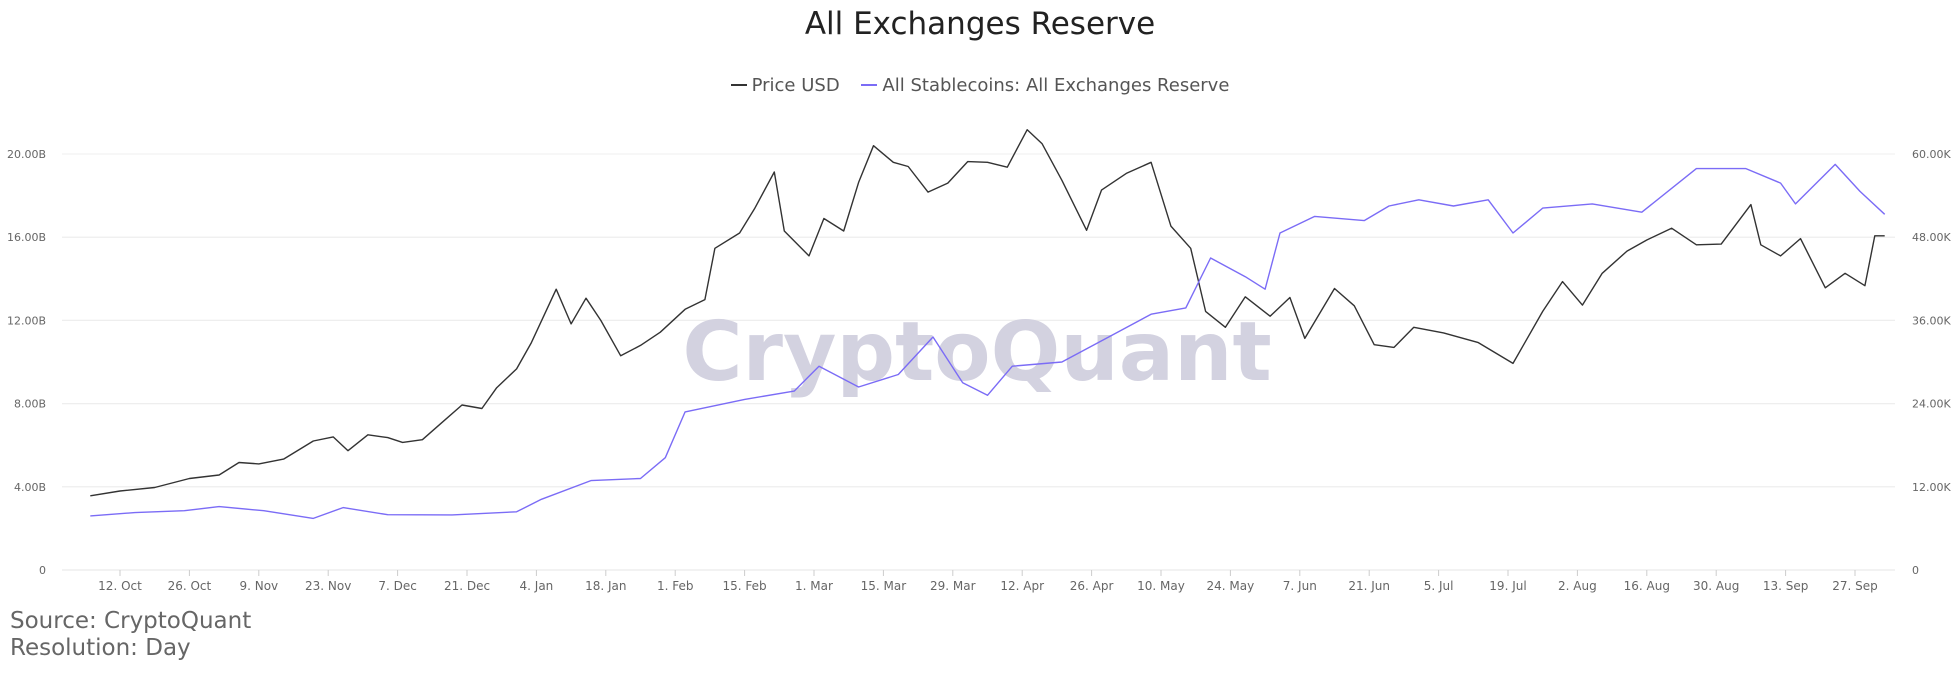  I want to click on x-tick-label: 7. Dec, so click(397, 586).